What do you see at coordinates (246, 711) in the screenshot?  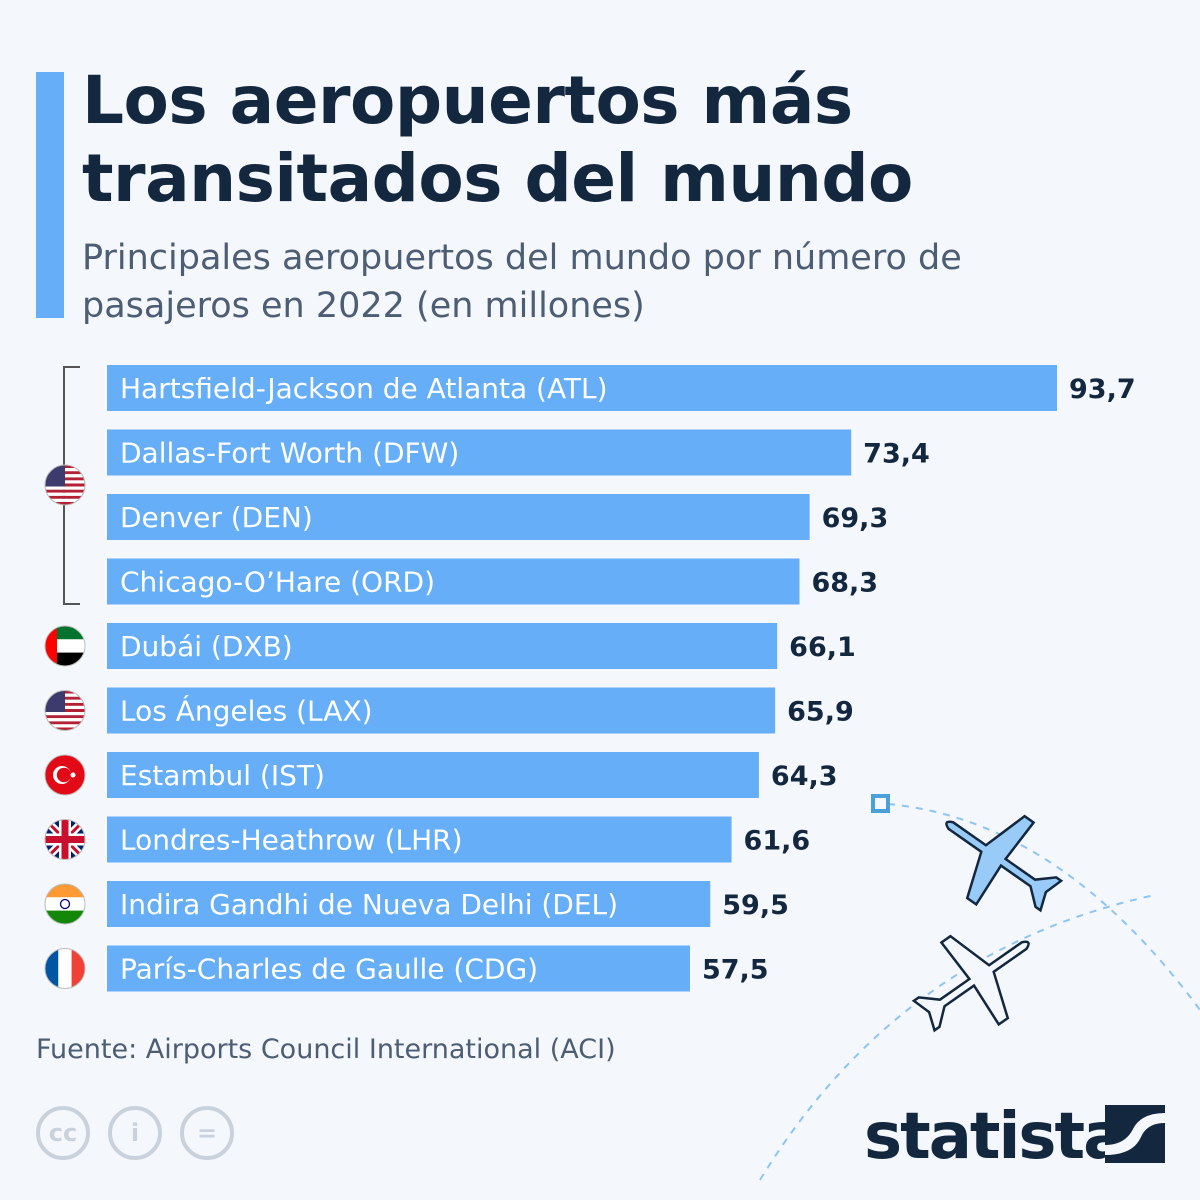 I see `bar-category-label: Los Ángeles (LAX)` at bounding box center [246, 711].